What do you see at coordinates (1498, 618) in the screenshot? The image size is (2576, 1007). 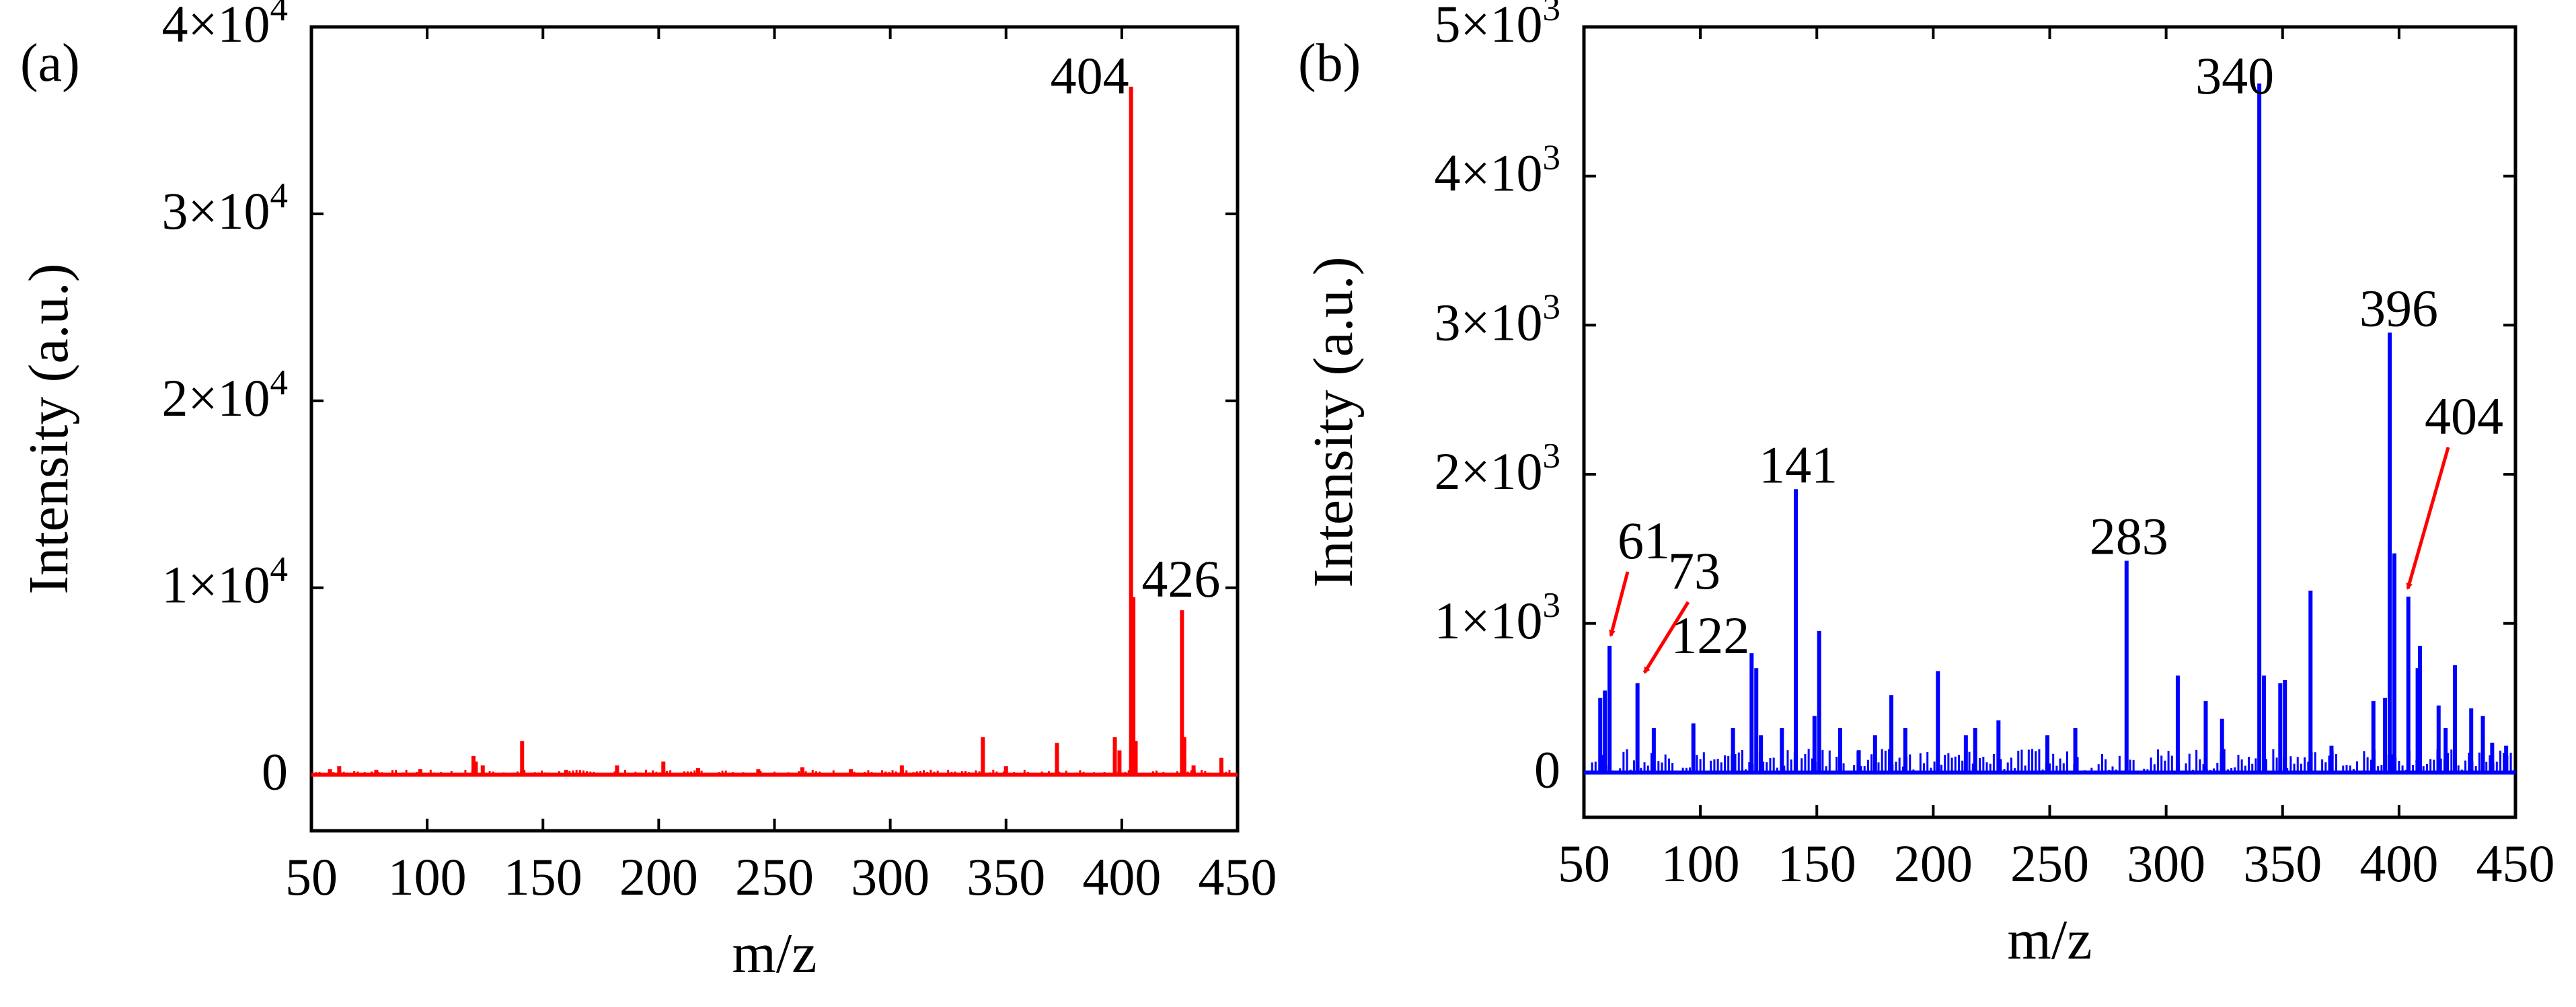 I see `y-tick-label: 1×10³` at bounding box center [1498, 618].